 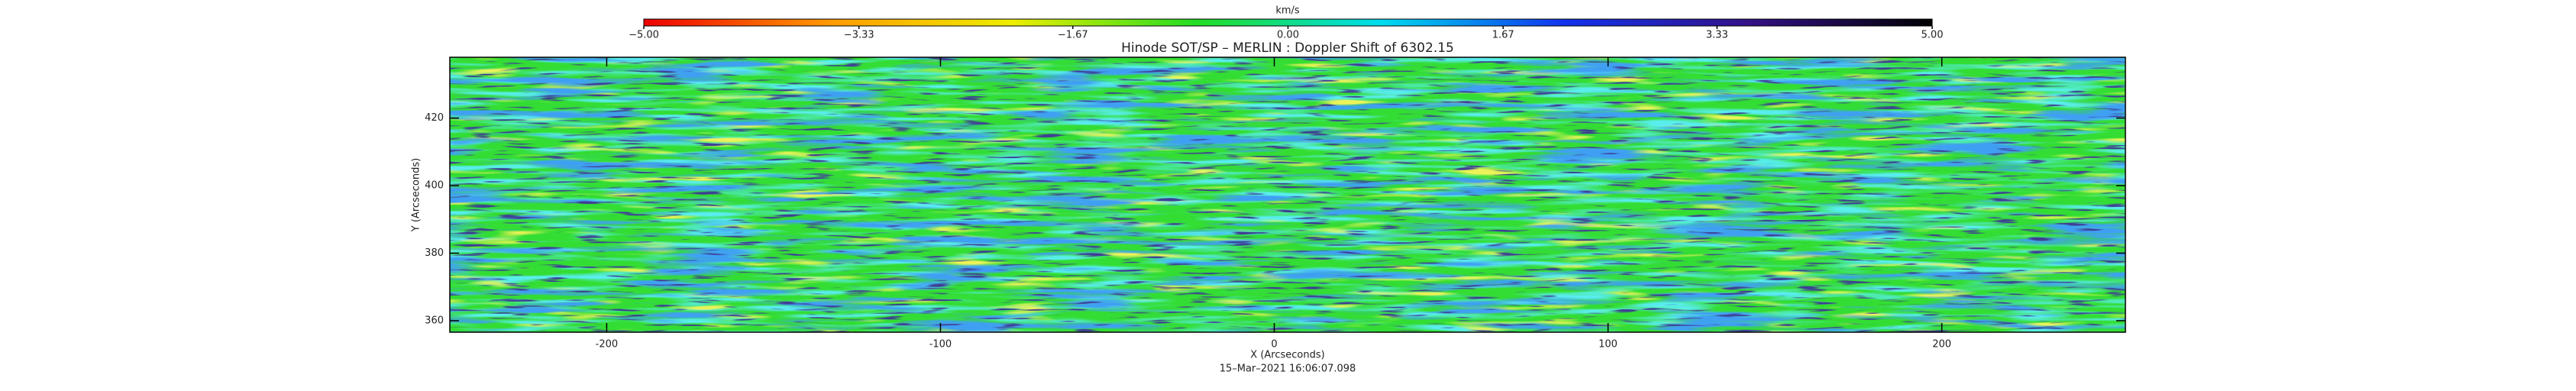 What do you see at coordinates (1287, 11) in the screenshot?
I see `colorbar-title: km/s` at bounding box center [1287, 11].